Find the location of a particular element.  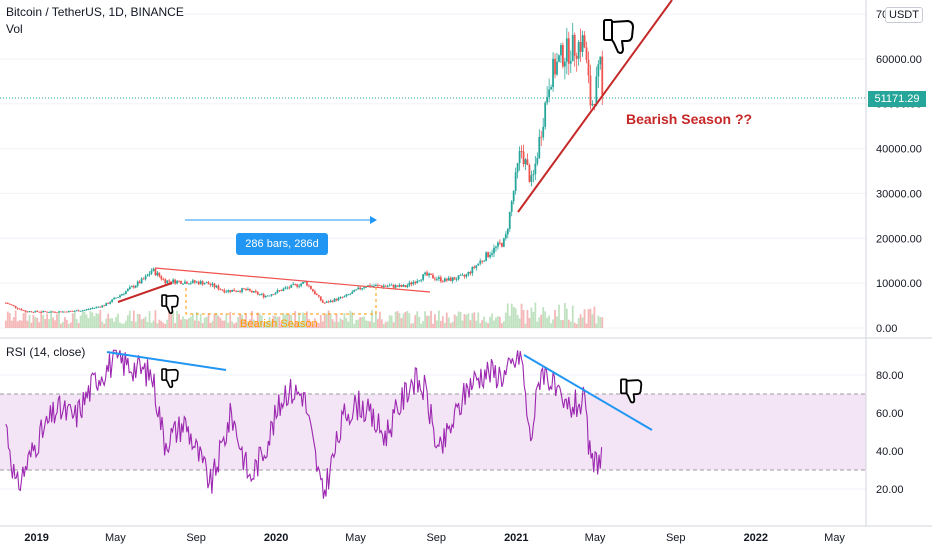

rsi-tick-label: 60.00 is located at coordinates (890, 414).